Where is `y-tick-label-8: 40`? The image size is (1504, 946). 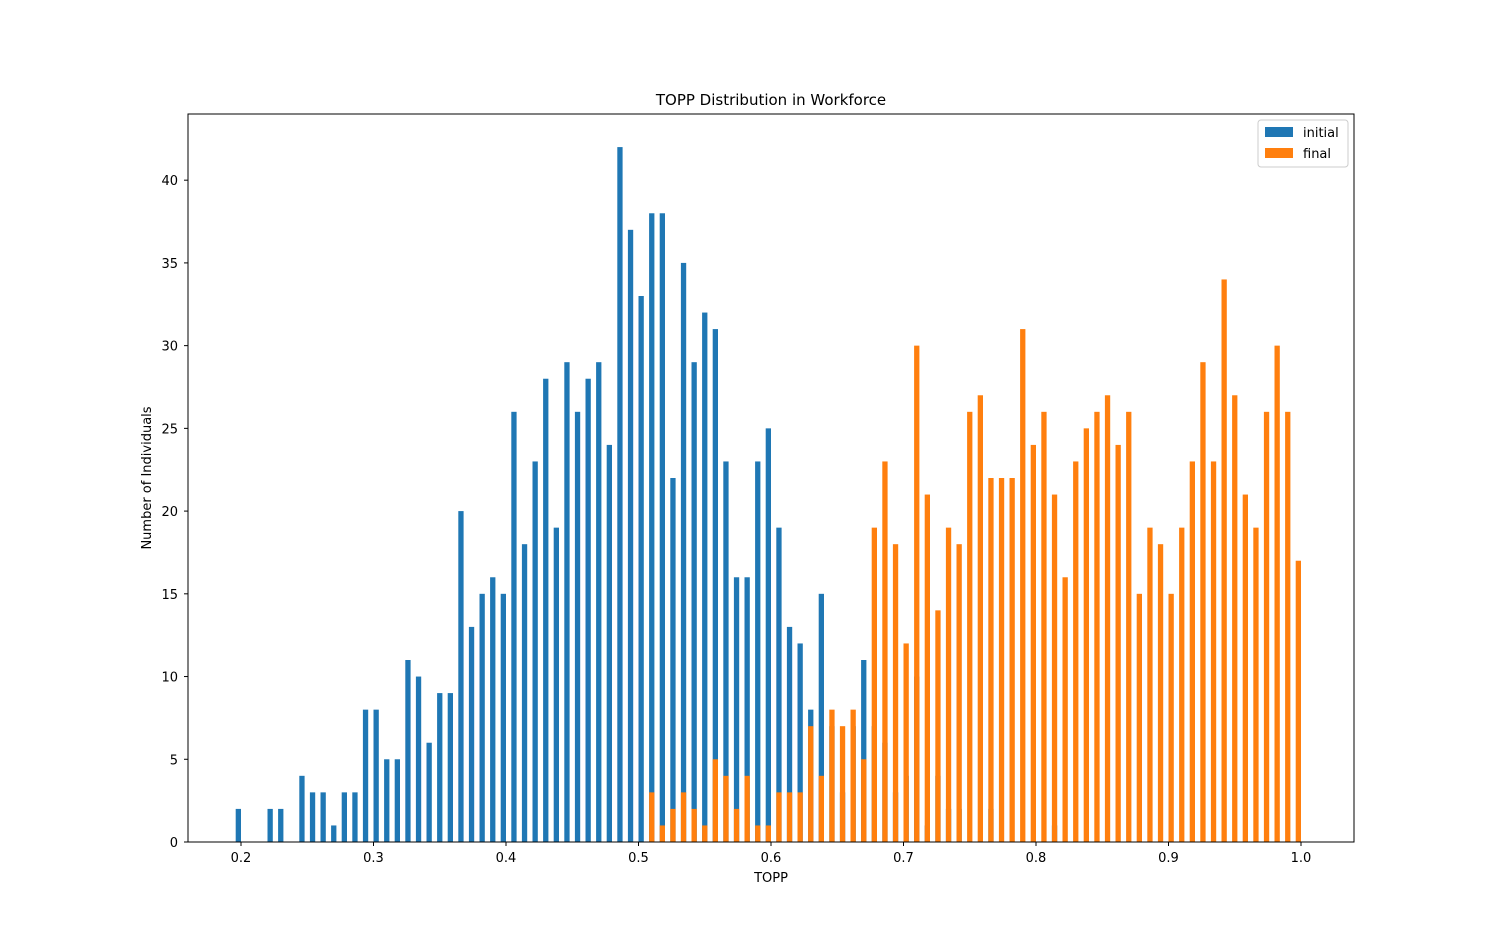
y-tick-label-8: 40 is located at coordinates (169, 181).